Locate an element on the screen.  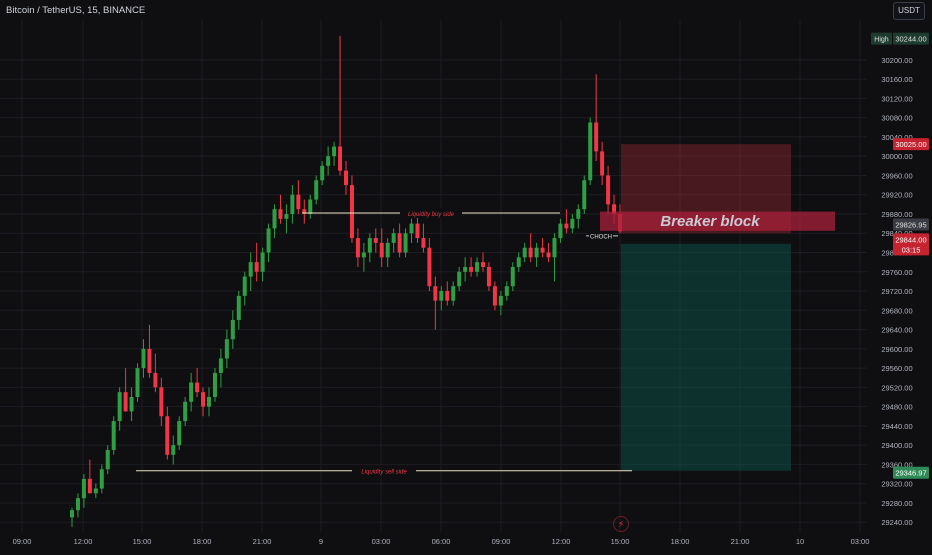
price-tick-label: 30080.00 is located at coordinates (896, 118).